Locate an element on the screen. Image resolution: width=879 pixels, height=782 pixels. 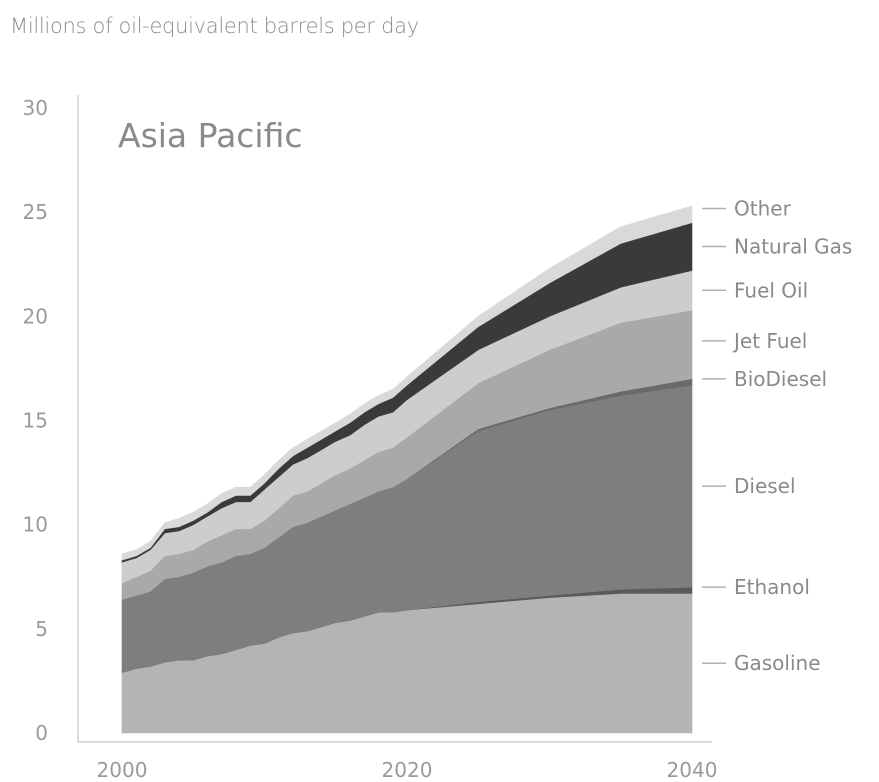
y-tick-label: 0 is located at coordinates (41, 733).